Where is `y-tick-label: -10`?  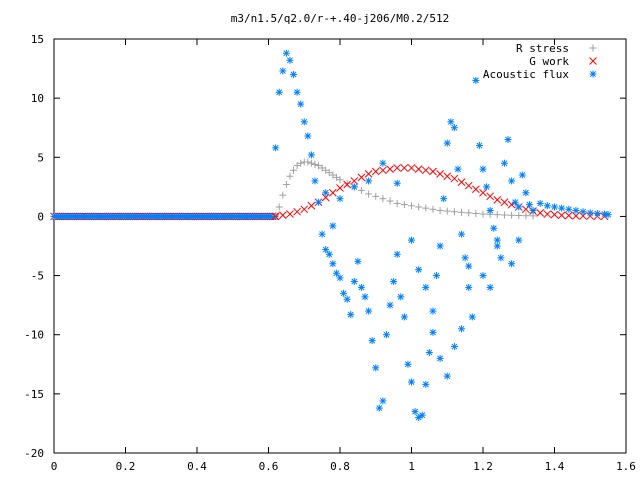 y-tick-label: -10 is located at coordinates (34, 335).